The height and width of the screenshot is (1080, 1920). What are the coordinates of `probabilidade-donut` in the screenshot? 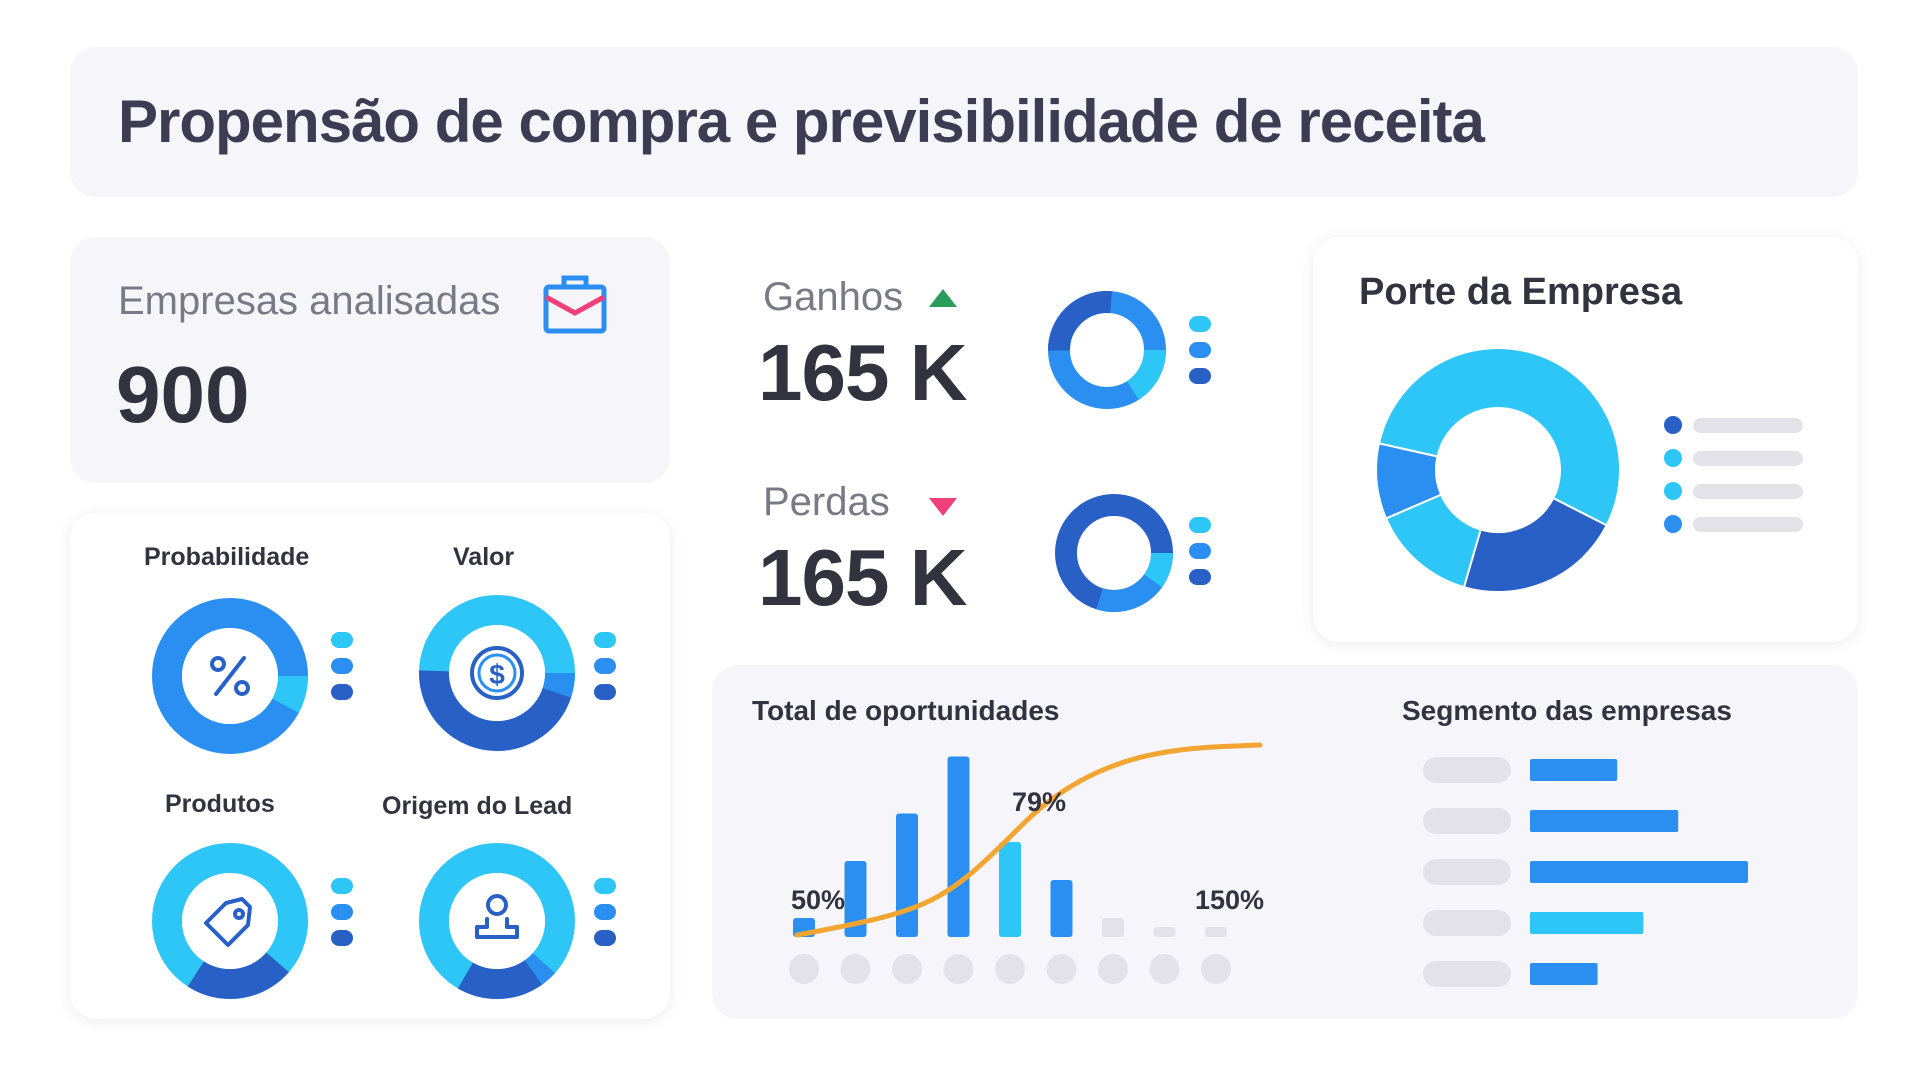 It's located at (230, 676).